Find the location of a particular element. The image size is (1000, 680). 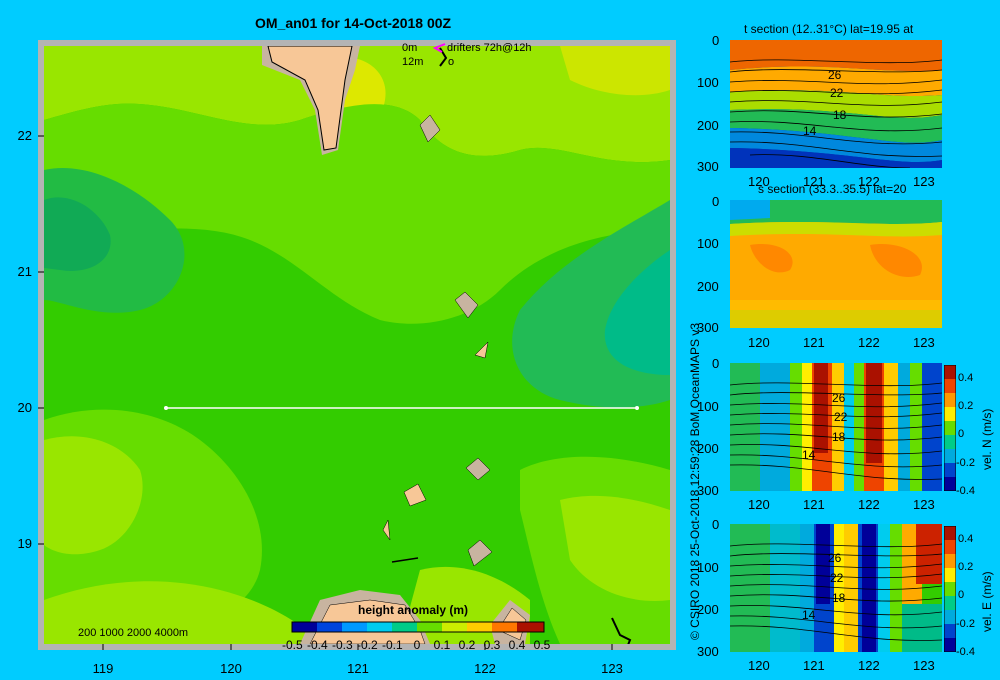

t-contour-18: 18 is located at coordinates (840, 115).